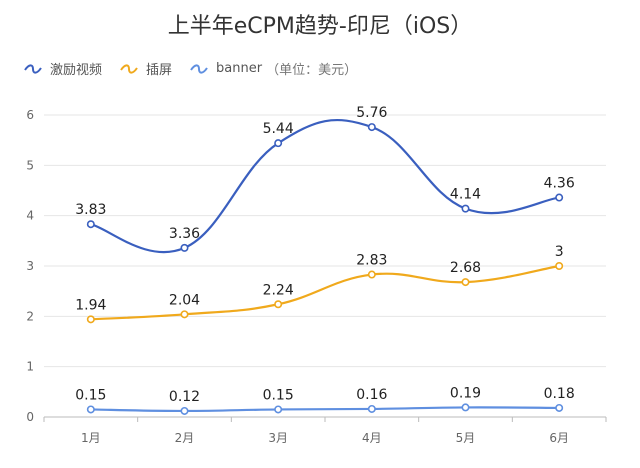 The image size is (640, 468). What do you see at coordinates (159, 70) in the screenshot?
I see `legend-label: 插屏` at bounding box center [159, 70].